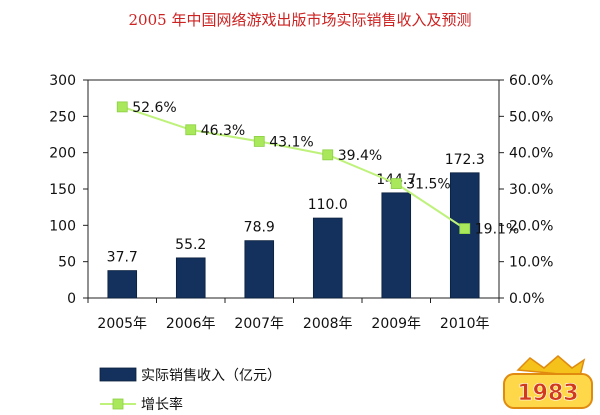 The image size is (600, 415). Describe the element at coordinates (190, 245) in the screenshot. I see `bar-value-label: 55.2` at that location.